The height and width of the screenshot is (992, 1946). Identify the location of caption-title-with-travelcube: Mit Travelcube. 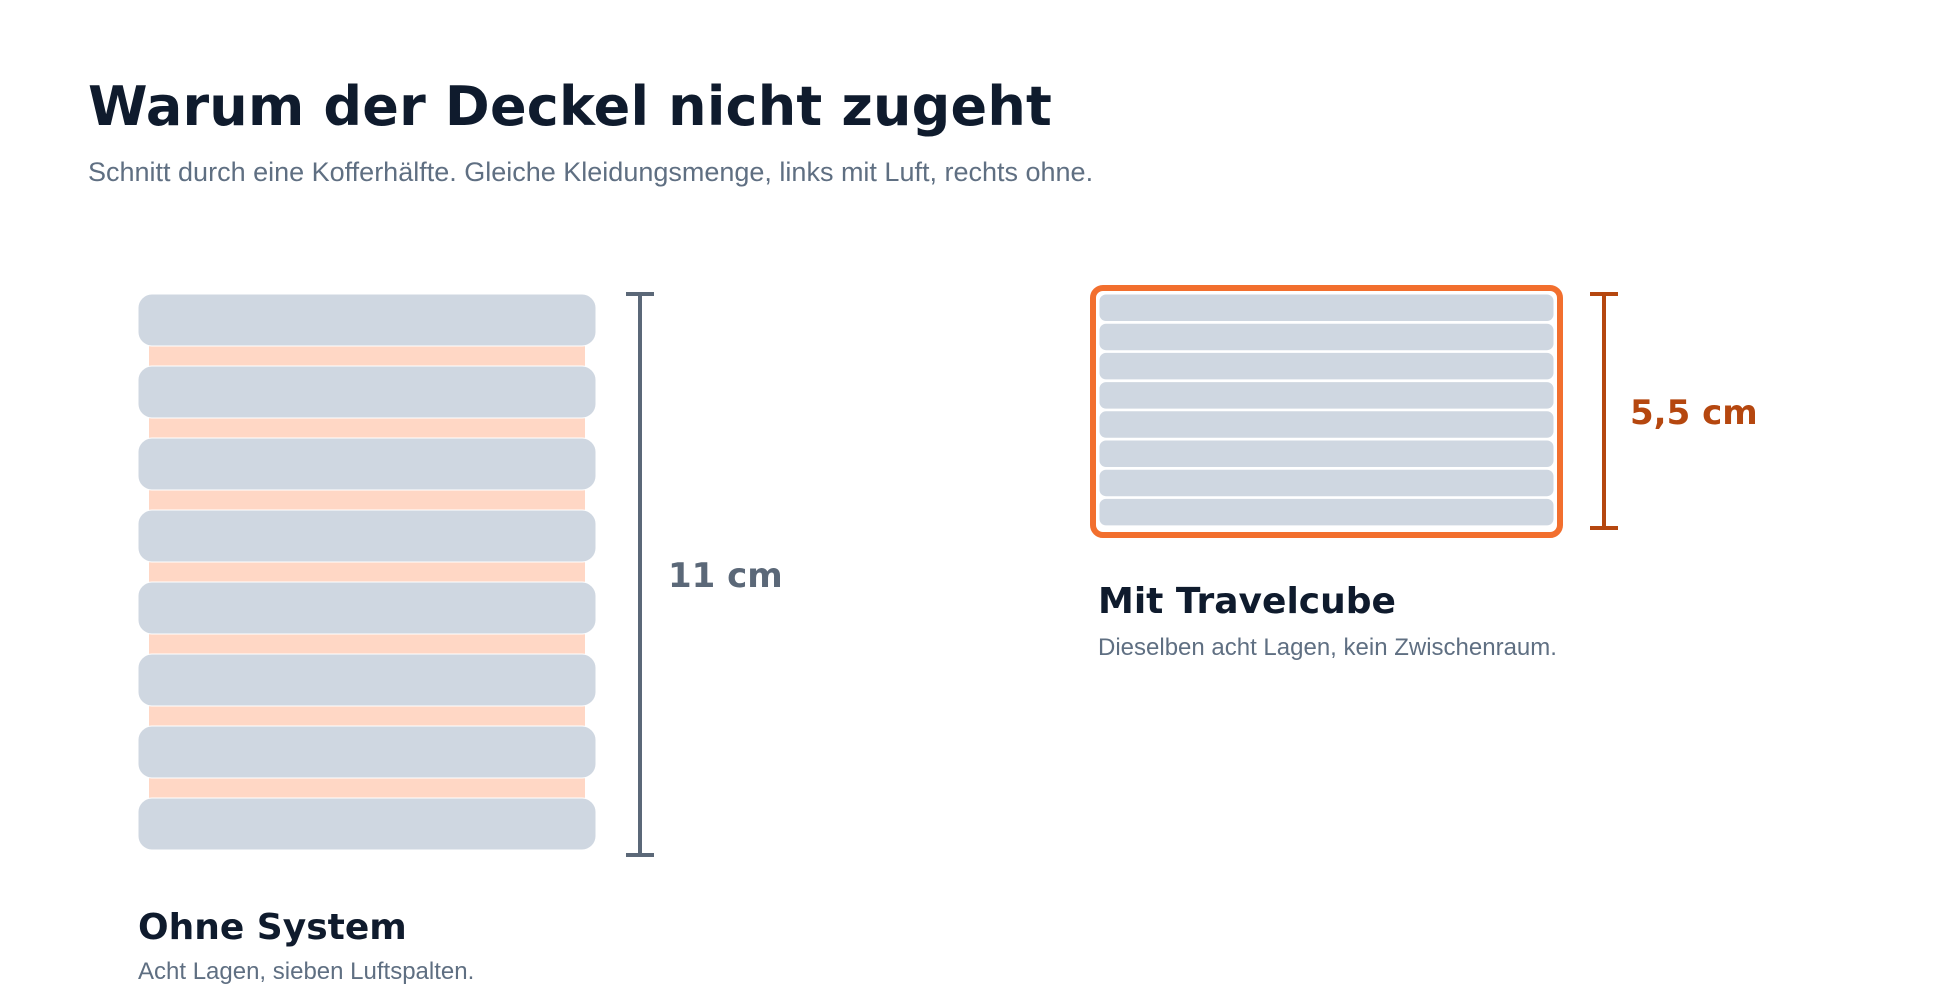
(1247, 601).